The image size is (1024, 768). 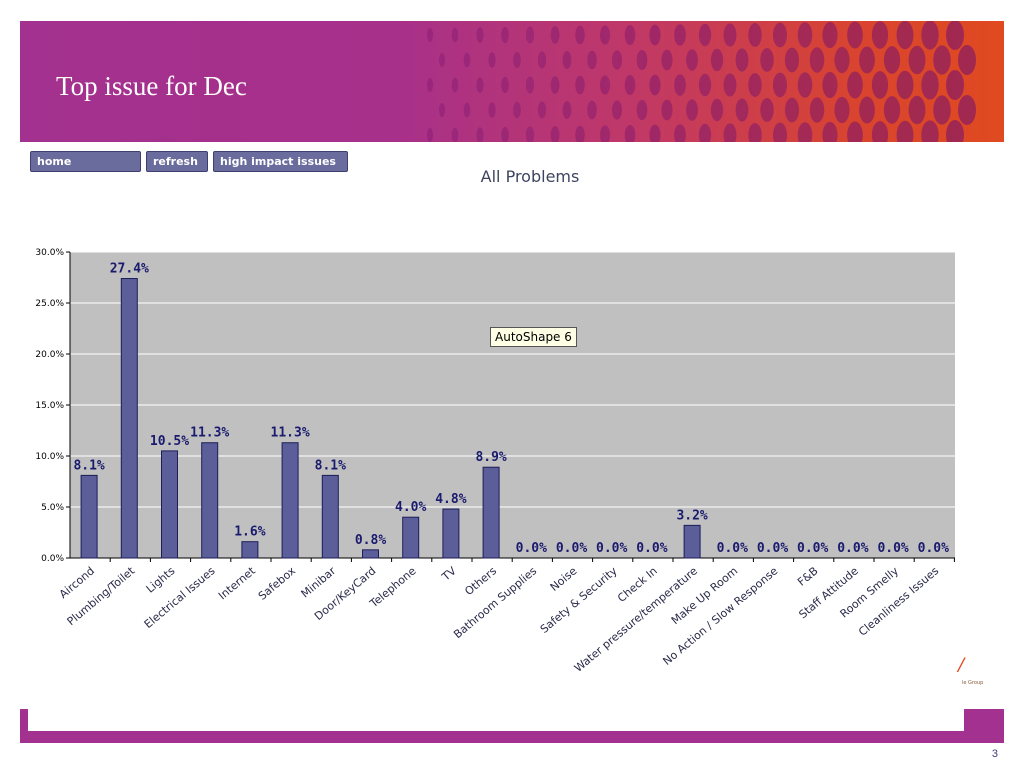 I want to click on x-tick-label: Lights, so click(x=161, y=579).